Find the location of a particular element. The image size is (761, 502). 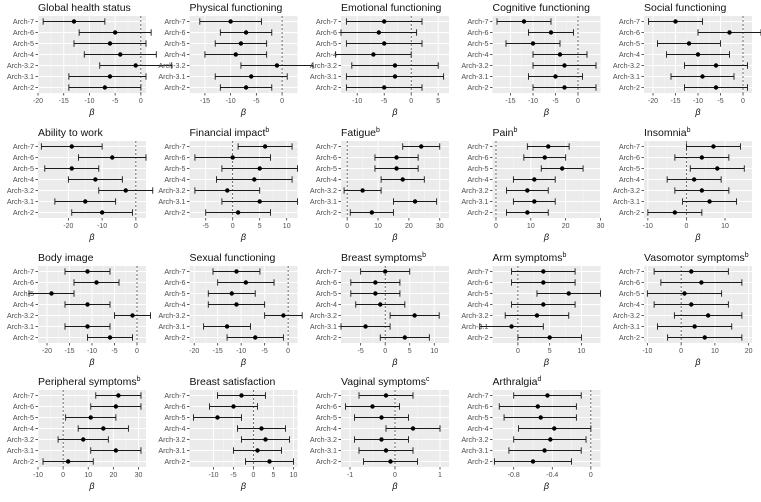

panel-title-superscript: c is located at coordinates (428, 379).